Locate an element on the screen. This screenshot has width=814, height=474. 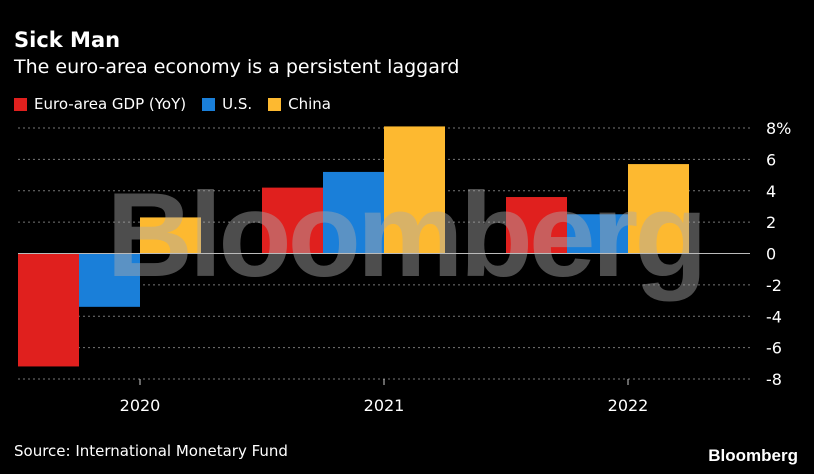
legend-item-euro: Euro-area GDP (YoY) is located at coordinates (100, 104).